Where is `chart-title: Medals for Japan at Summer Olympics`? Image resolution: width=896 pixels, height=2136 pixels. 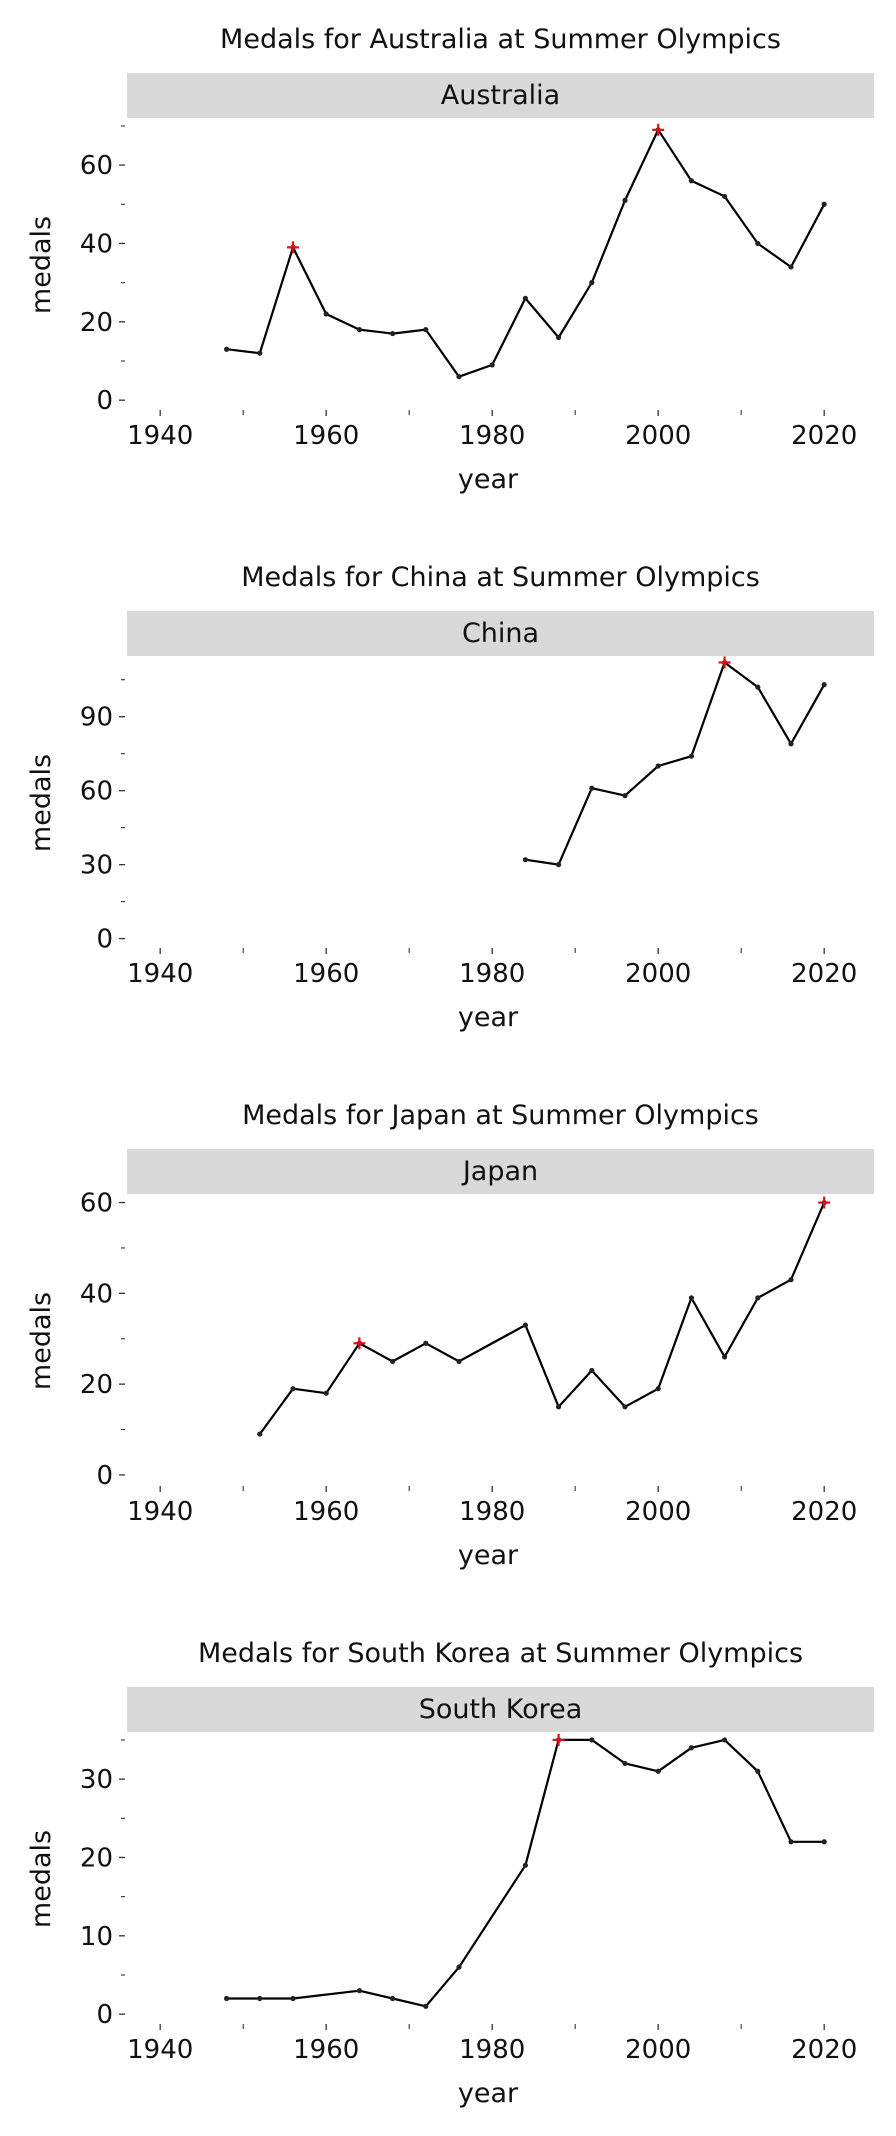 chart-title: Medals for Japan at Summer Olympics is located at coordinates (500, 1115).